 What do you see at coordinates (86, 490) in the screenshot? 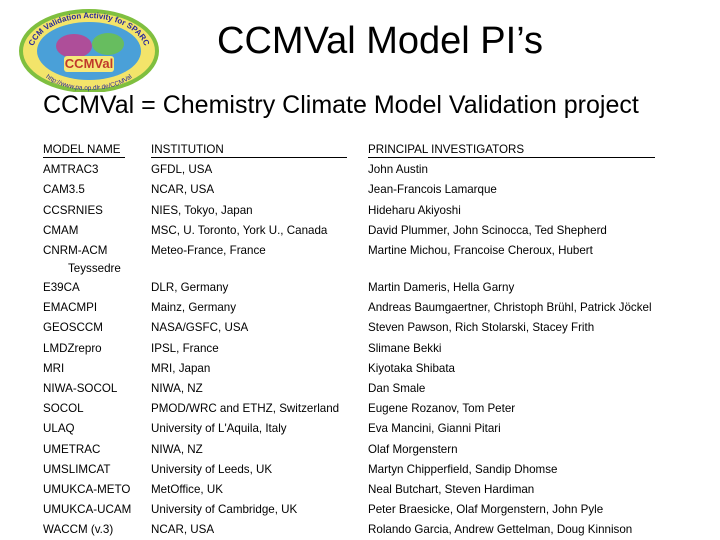
I see `table-cell-cell: UMUKCA-METO` at bounding box center [86, 490].